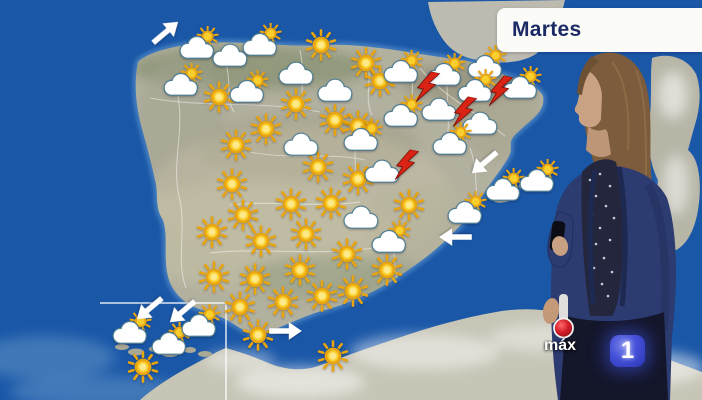  I want to click on channel-logo-digit: 1, so click(627, 350).